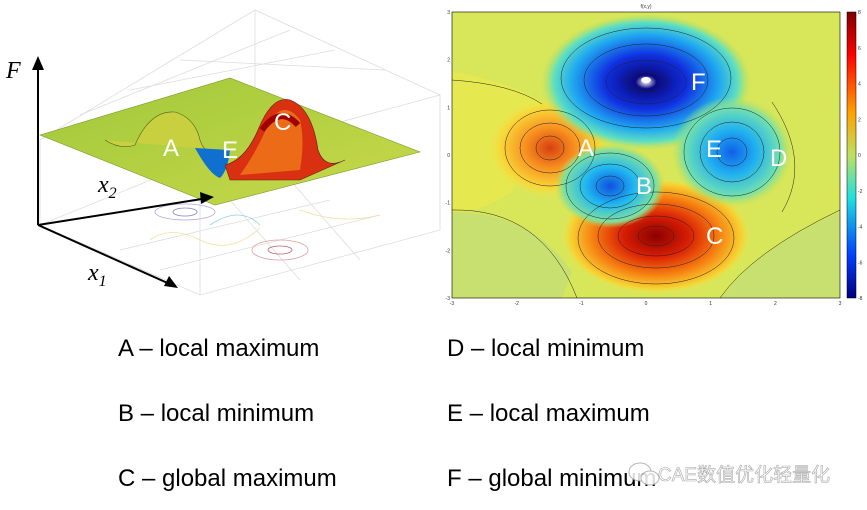  What do you see at coordinates (645, 7) in the screenshot?
I see `contour-title: f(x,y)` at bounding box center [645, 7].